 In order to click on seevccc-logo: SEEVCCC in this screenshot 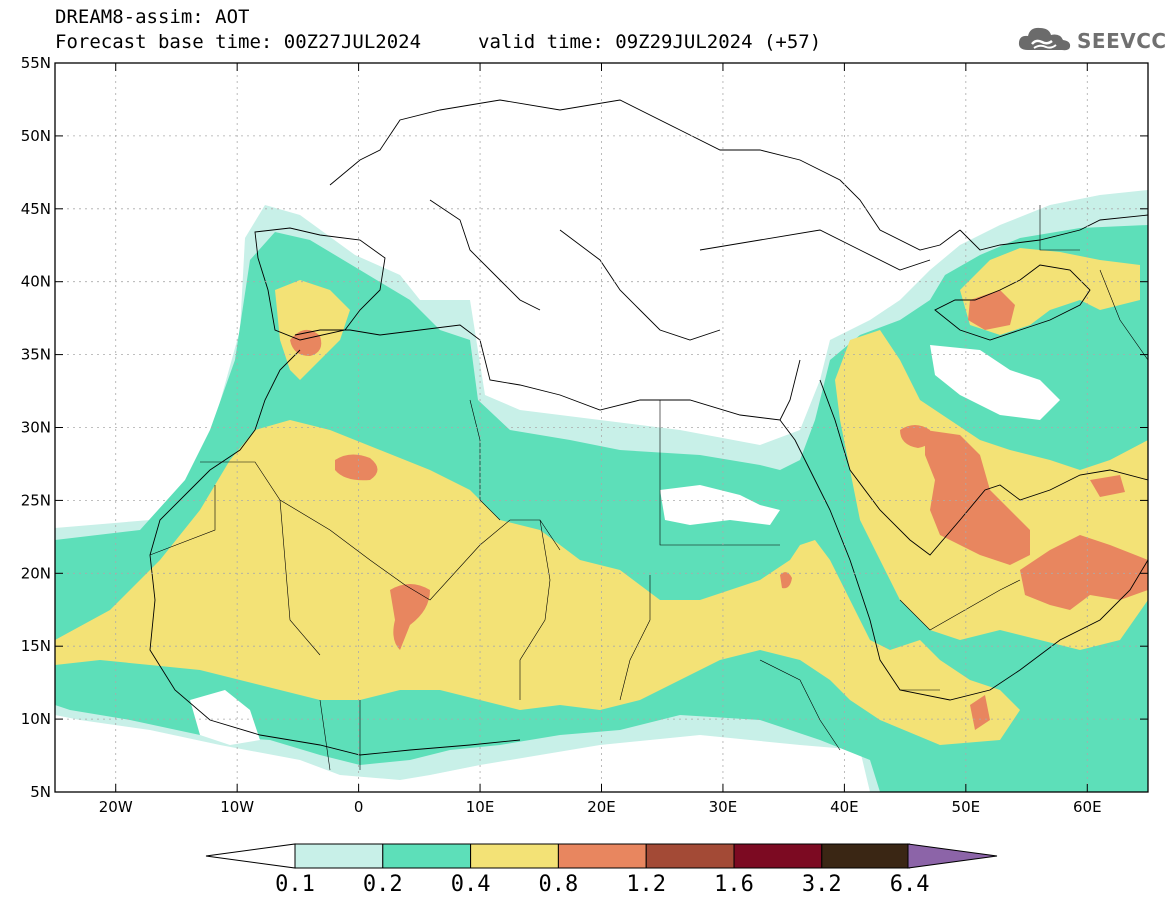, I will do `click(1090, 39)`.